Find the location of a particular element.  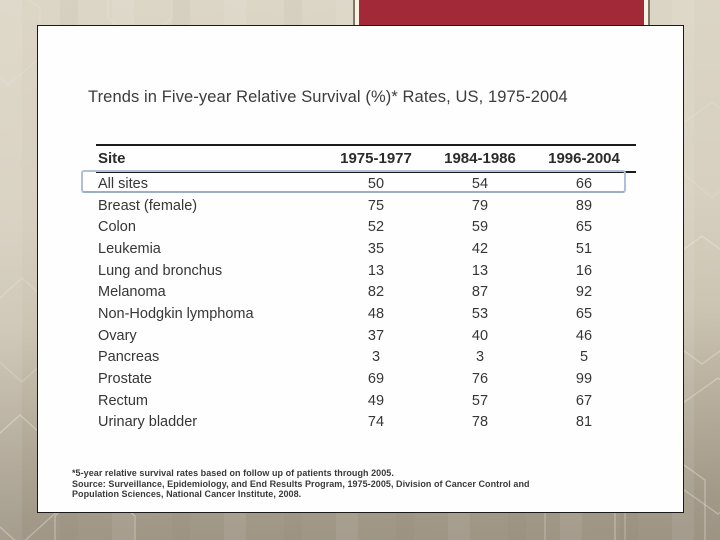

site-label: Non-Hodgkin lymphoma is located at coordinates (176, 313).